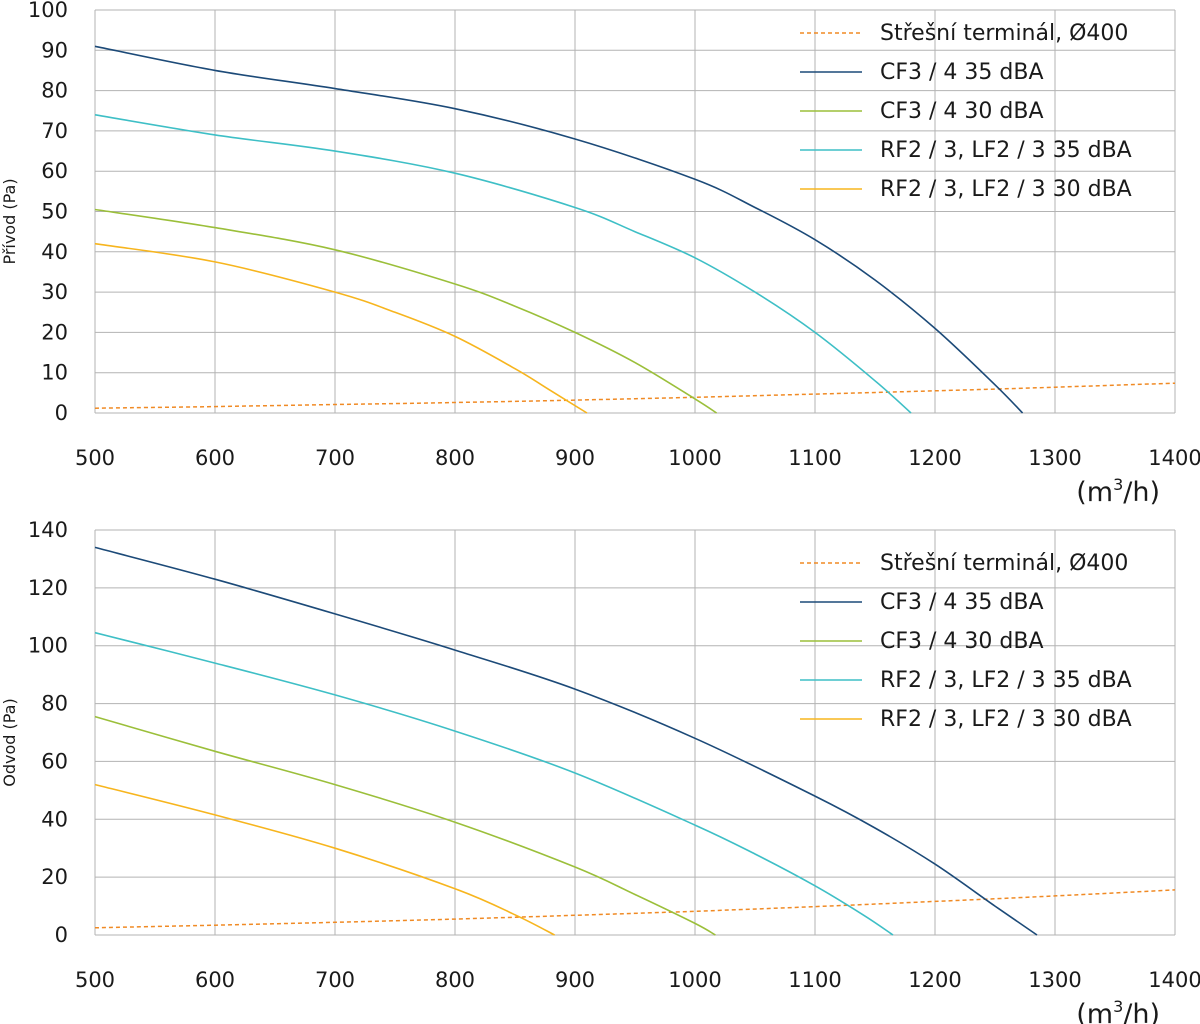  Describe the element at coordinates (9, 742) in the screenshot. I see `y-axis-label: Odvod (Pa)` at that location.